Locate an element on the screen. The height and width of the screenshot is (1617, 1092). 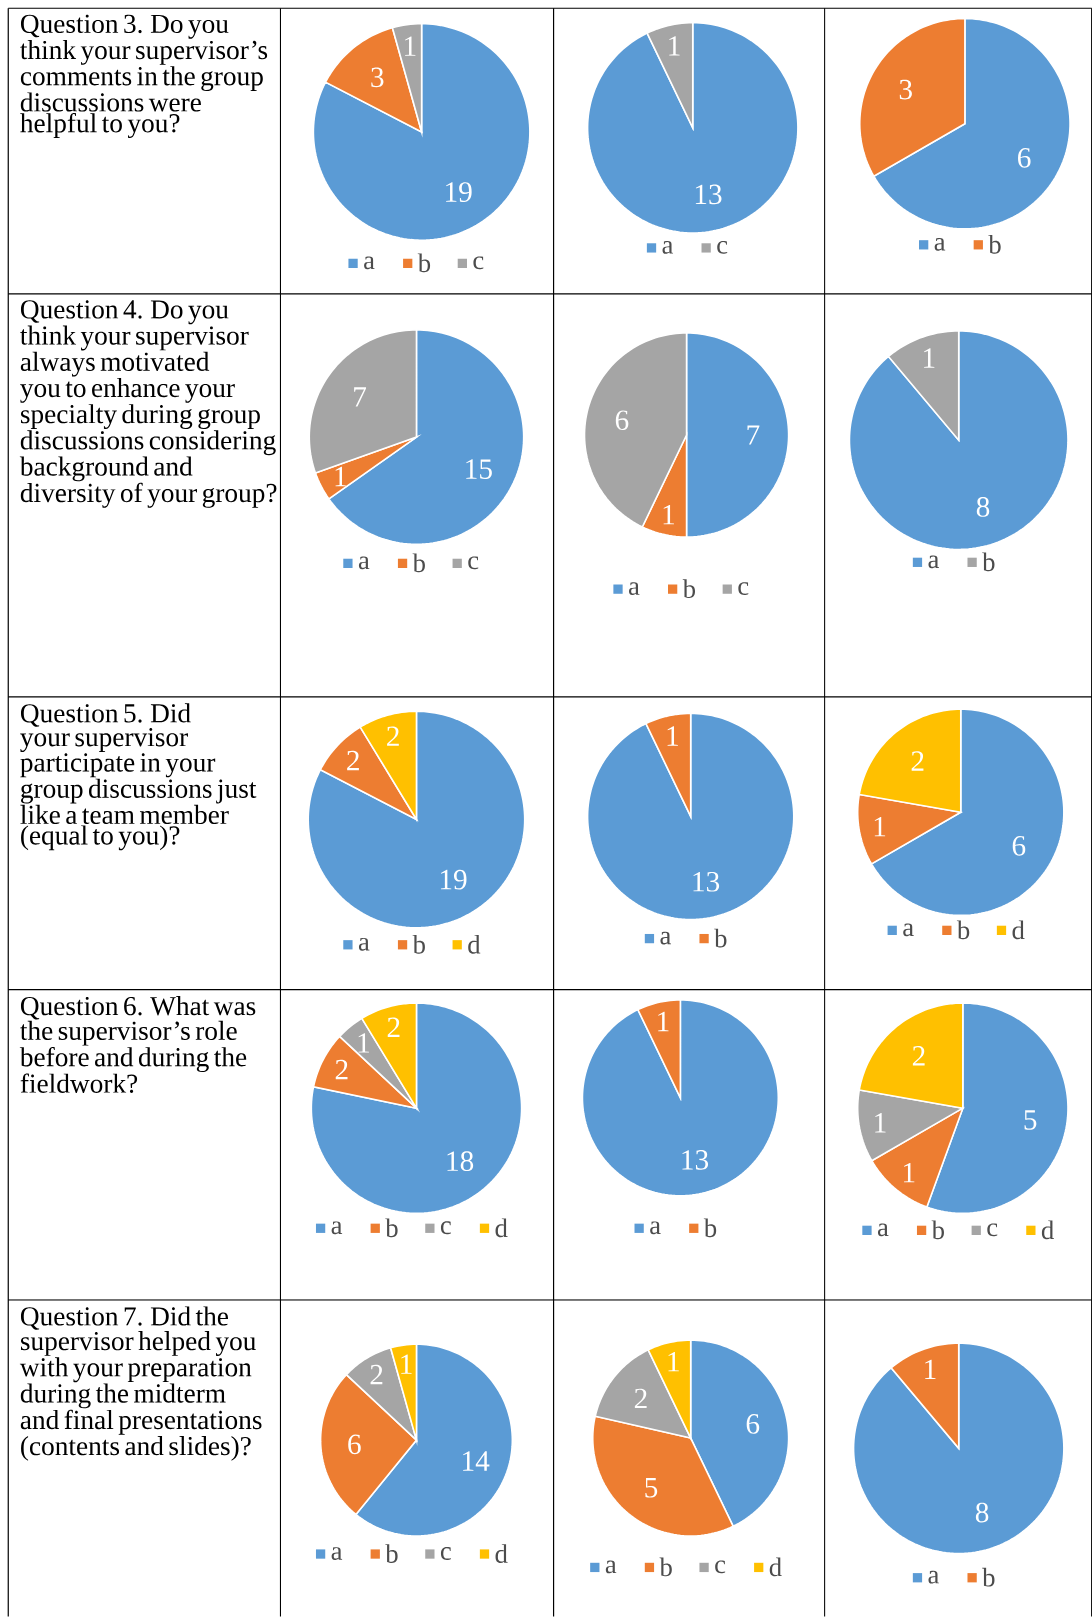
data-label: 15 is located at coordinates (479, 469).